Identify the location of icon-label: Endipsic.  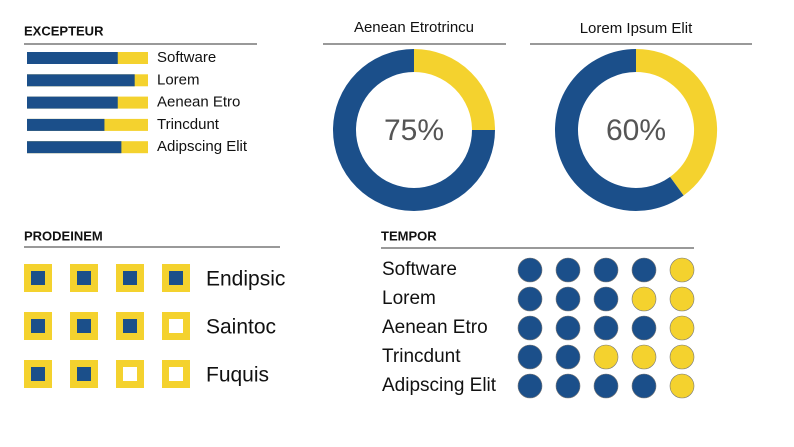
(245, 279).